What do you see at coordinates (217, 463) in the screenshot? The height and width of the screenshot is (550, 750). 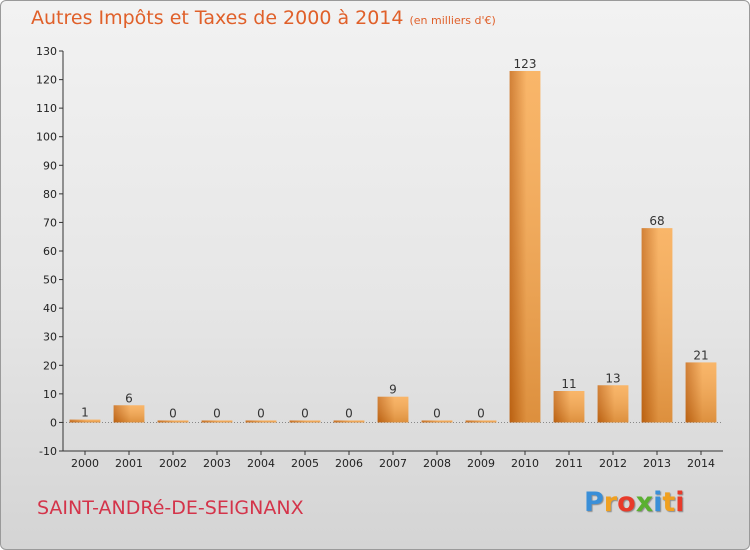 I see `x-tick-label: 2003` at bounding box center [217, 463].